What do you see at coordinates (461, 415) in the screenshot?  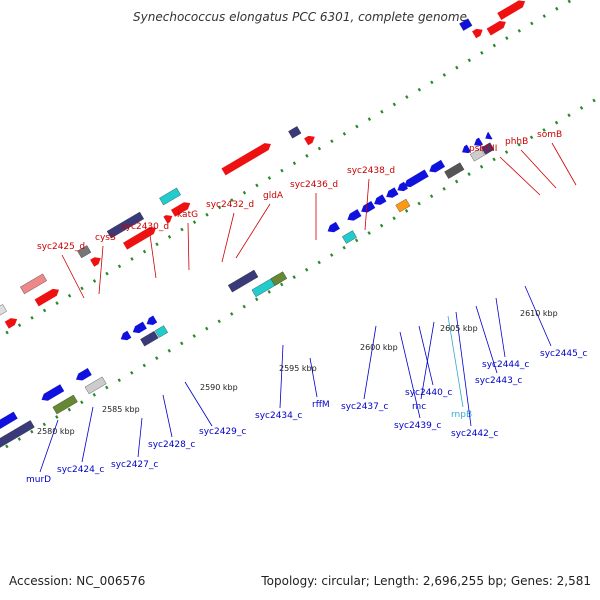 I see `gene-label-reverse: rnpB` at bounding box center [461, 415].